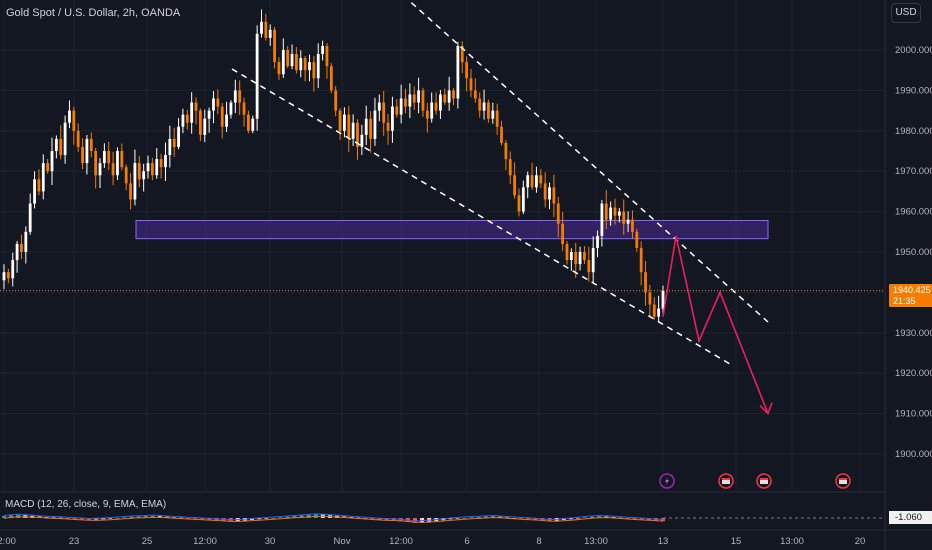 This screenshot has height=550, width=932. Describe the element at coordinates (401, 541) in the screenshot. I see `time-tick-label: 12:00` at that location.